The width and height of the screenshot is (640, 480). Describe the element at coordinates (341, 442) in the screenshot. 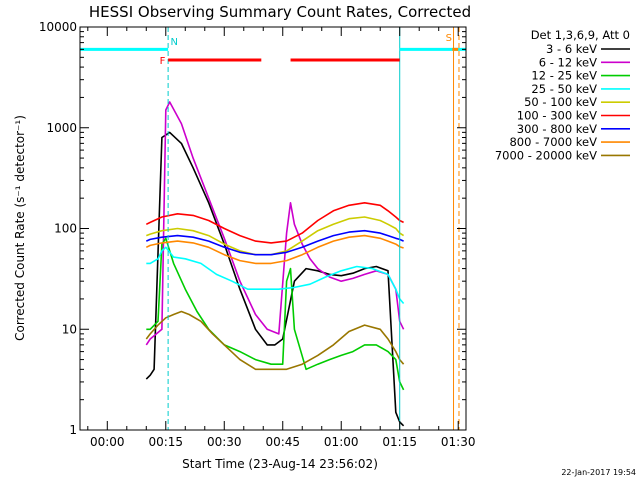

I see `x-tick-label-4: 01:00` at that location.